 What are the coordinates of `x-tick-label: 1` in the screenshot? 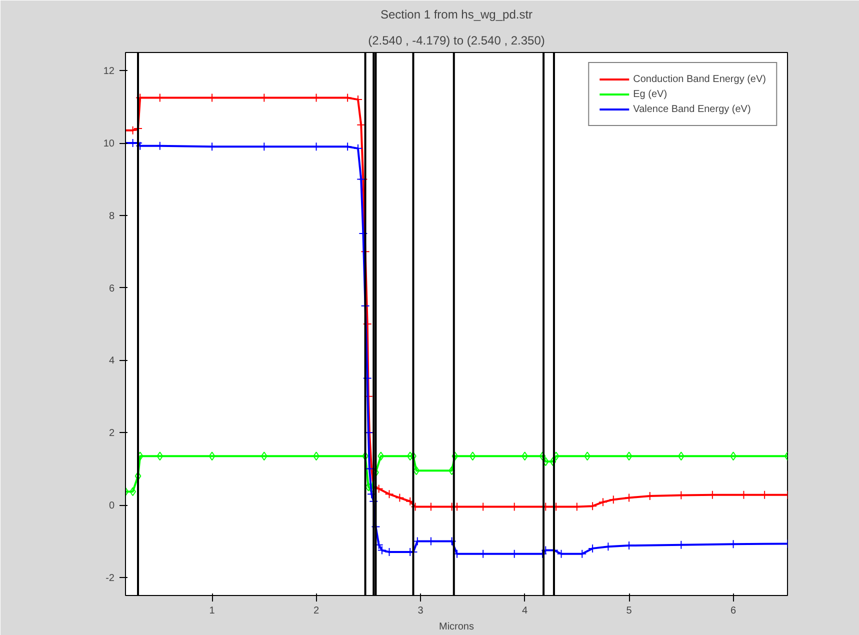 It's located at (212, 611).